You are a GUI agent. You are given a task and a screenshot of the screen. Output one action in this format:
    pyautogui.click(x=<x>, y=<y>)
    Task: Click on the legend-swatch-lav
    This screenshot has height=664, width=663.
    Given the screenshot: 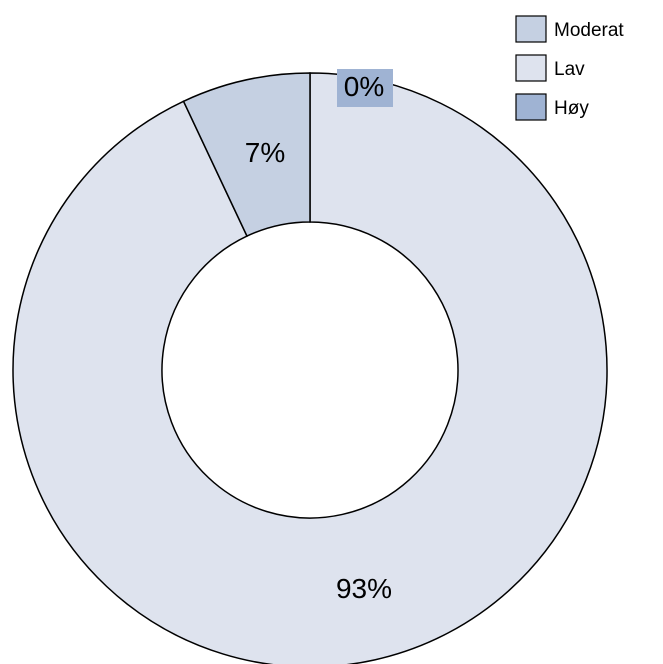 What is the action you would take?
    pyautogui.click(x=531, y=68)
    